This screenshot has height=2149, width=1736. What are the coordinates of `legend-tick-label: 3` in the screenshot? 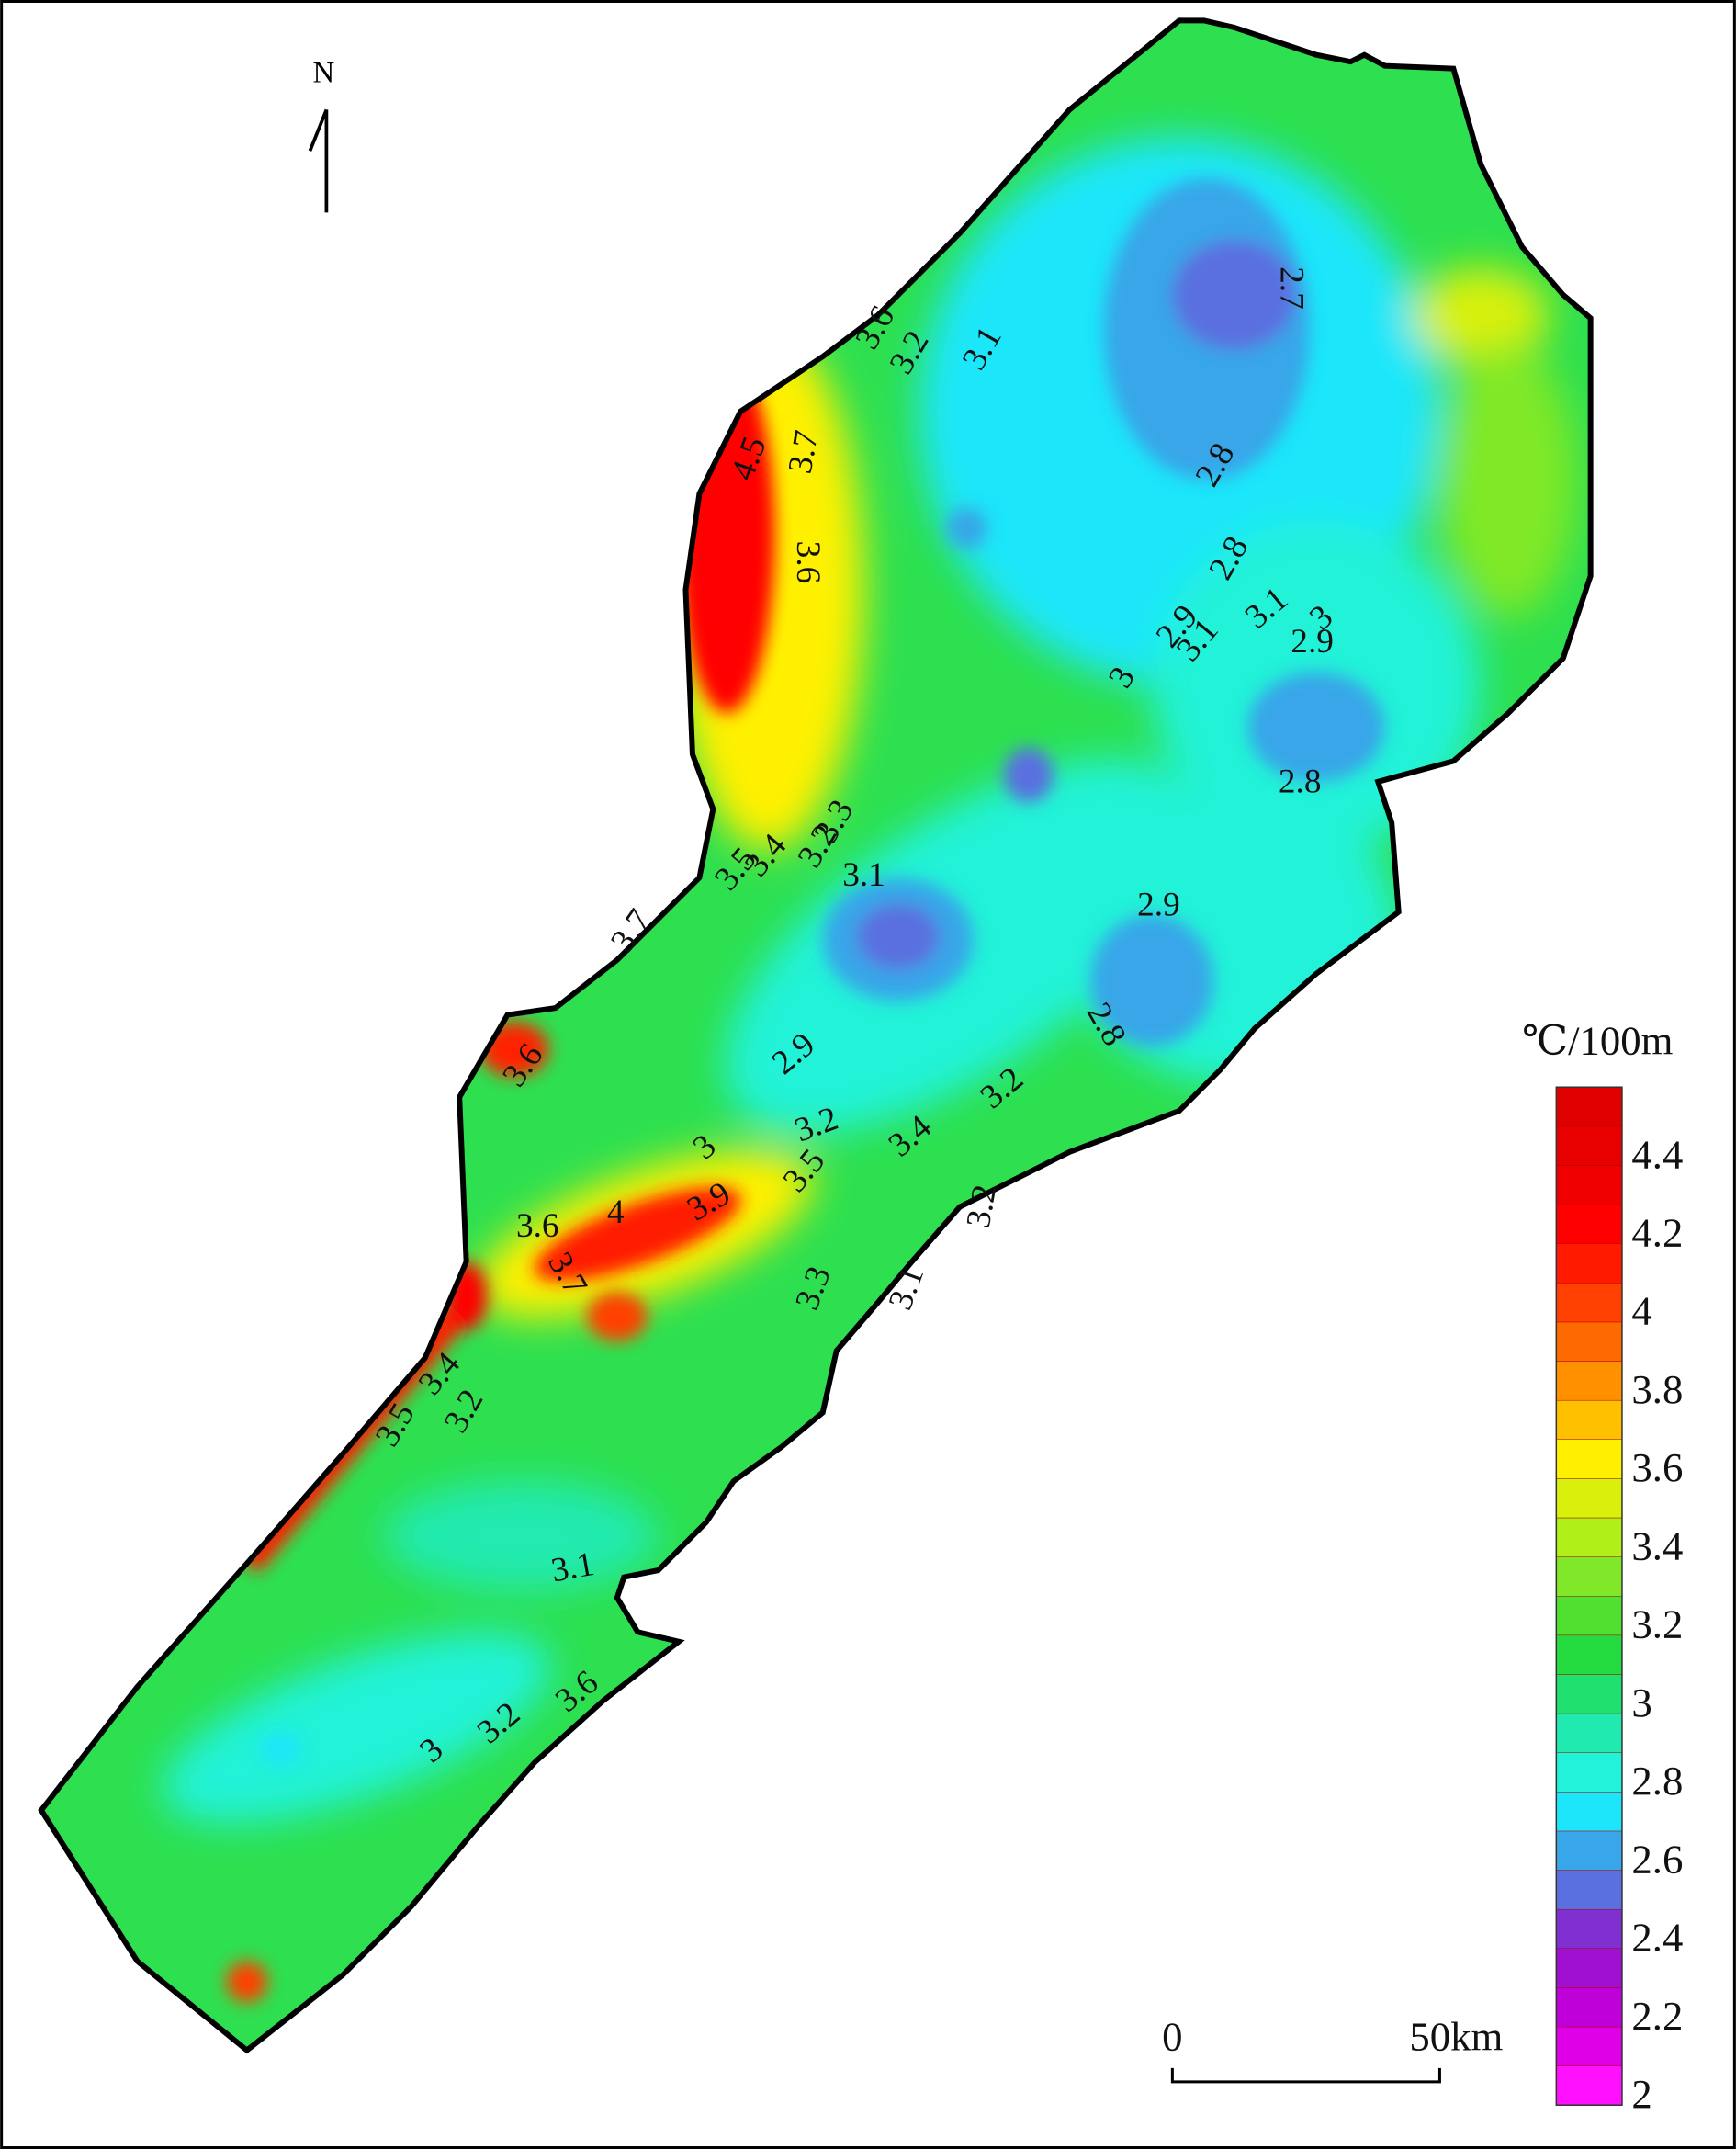 It's located at (1641, 1702).